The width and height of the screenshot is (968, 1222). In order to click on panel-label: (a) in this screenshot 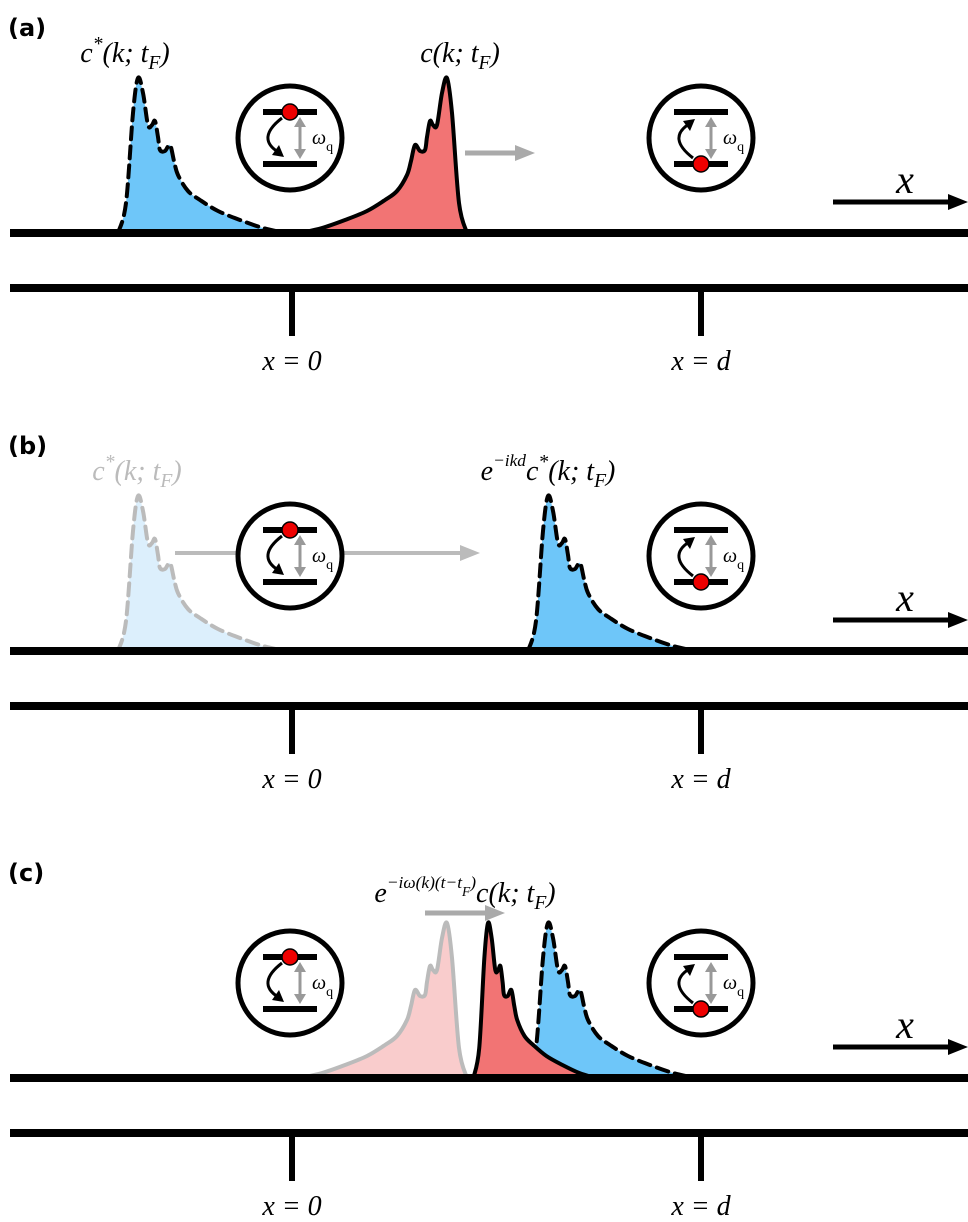, I will do `click(27, 28)`.